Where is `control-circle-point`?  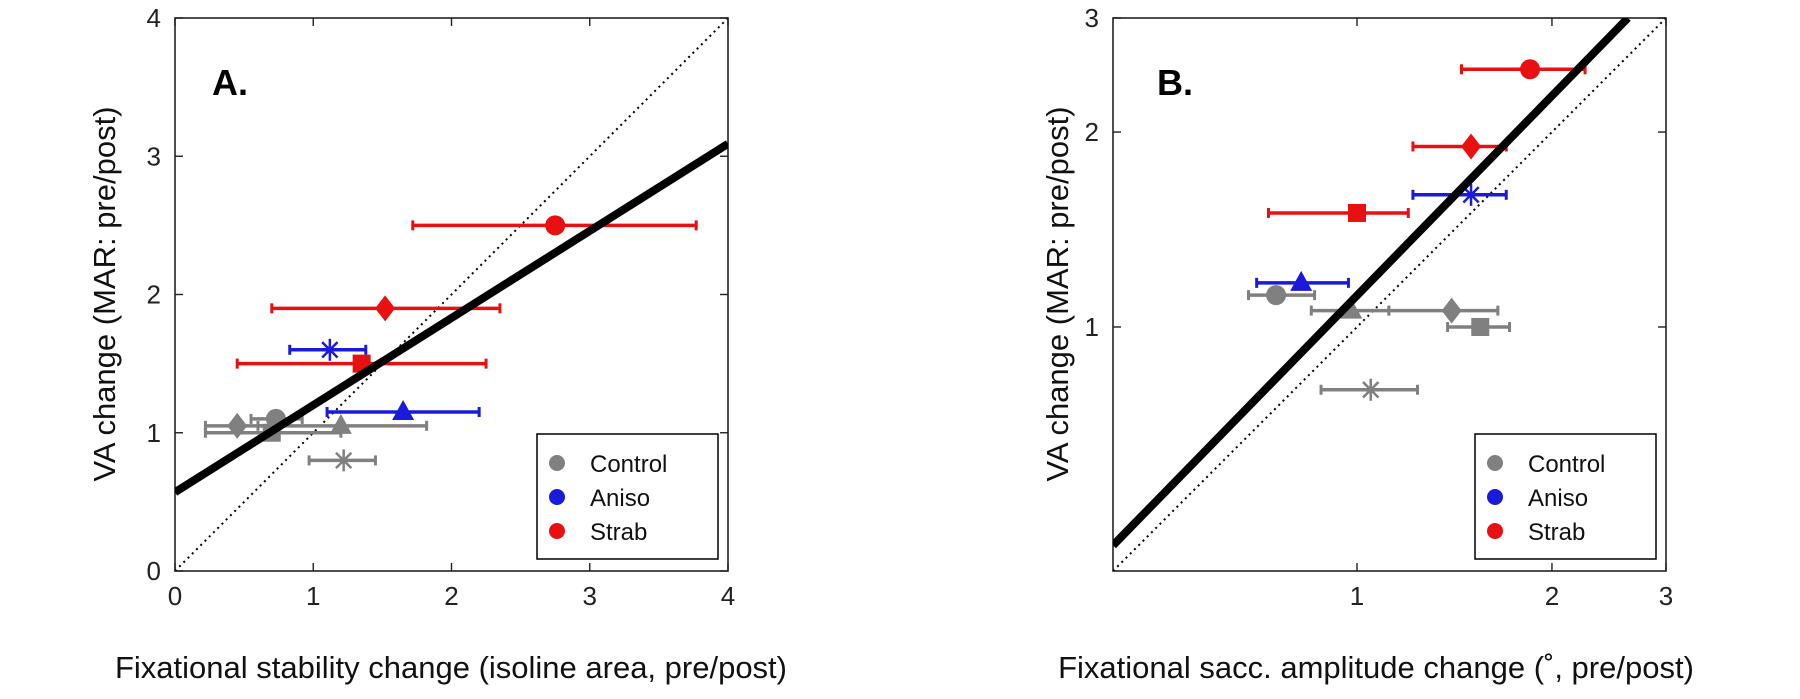
control-circle-point is located at coordinates (1276, 295).